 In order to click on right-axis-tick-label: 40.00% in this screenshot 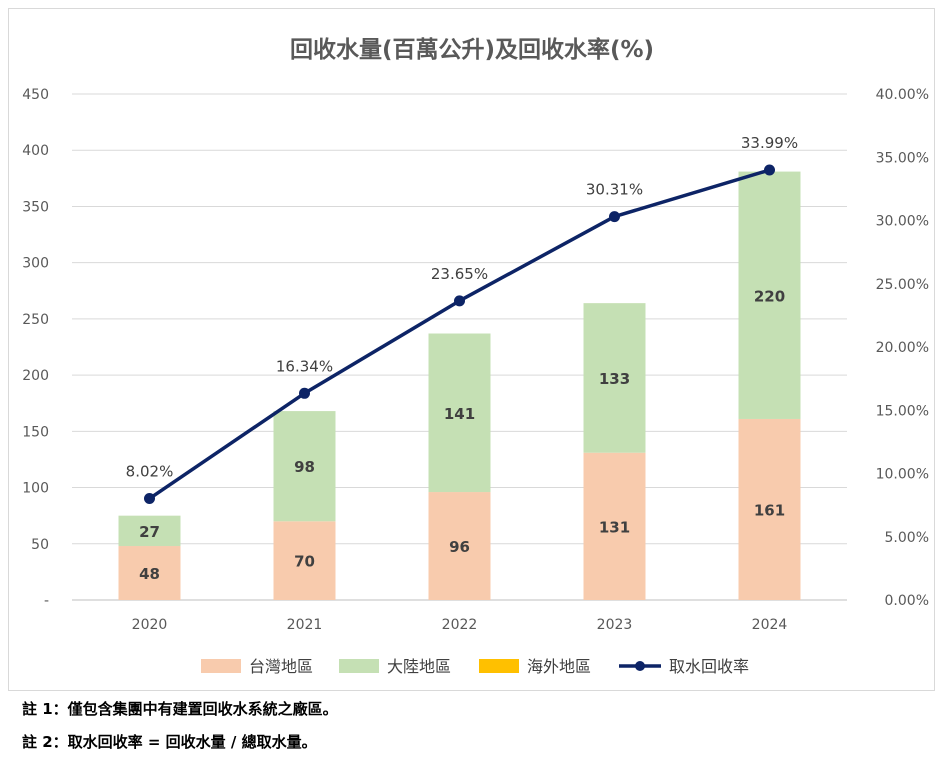, I will do `click(902, 95)`.